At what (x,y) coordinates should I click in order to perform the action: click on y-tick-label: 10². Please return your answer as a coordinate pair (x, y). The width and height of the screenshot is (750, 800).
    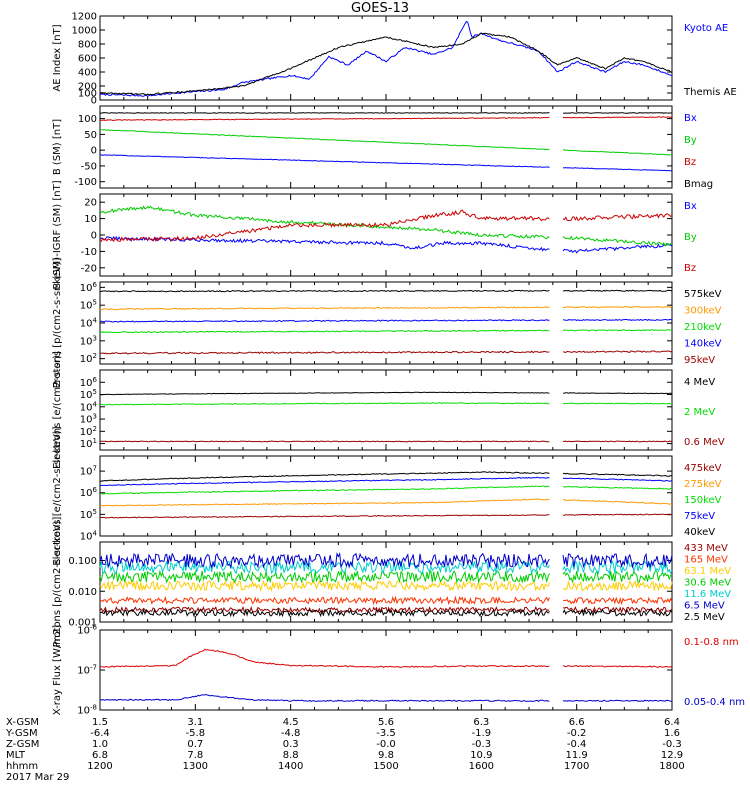
    Looking at the image, I should click on (88, 431).